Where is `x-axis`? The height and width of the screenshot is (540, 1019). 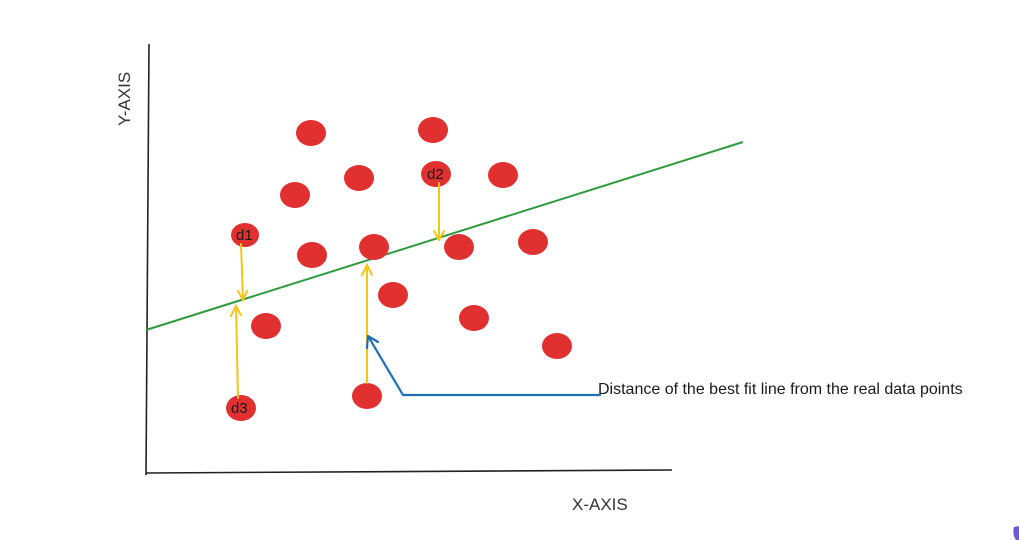 x-axis is located at coordinates (409, 471).